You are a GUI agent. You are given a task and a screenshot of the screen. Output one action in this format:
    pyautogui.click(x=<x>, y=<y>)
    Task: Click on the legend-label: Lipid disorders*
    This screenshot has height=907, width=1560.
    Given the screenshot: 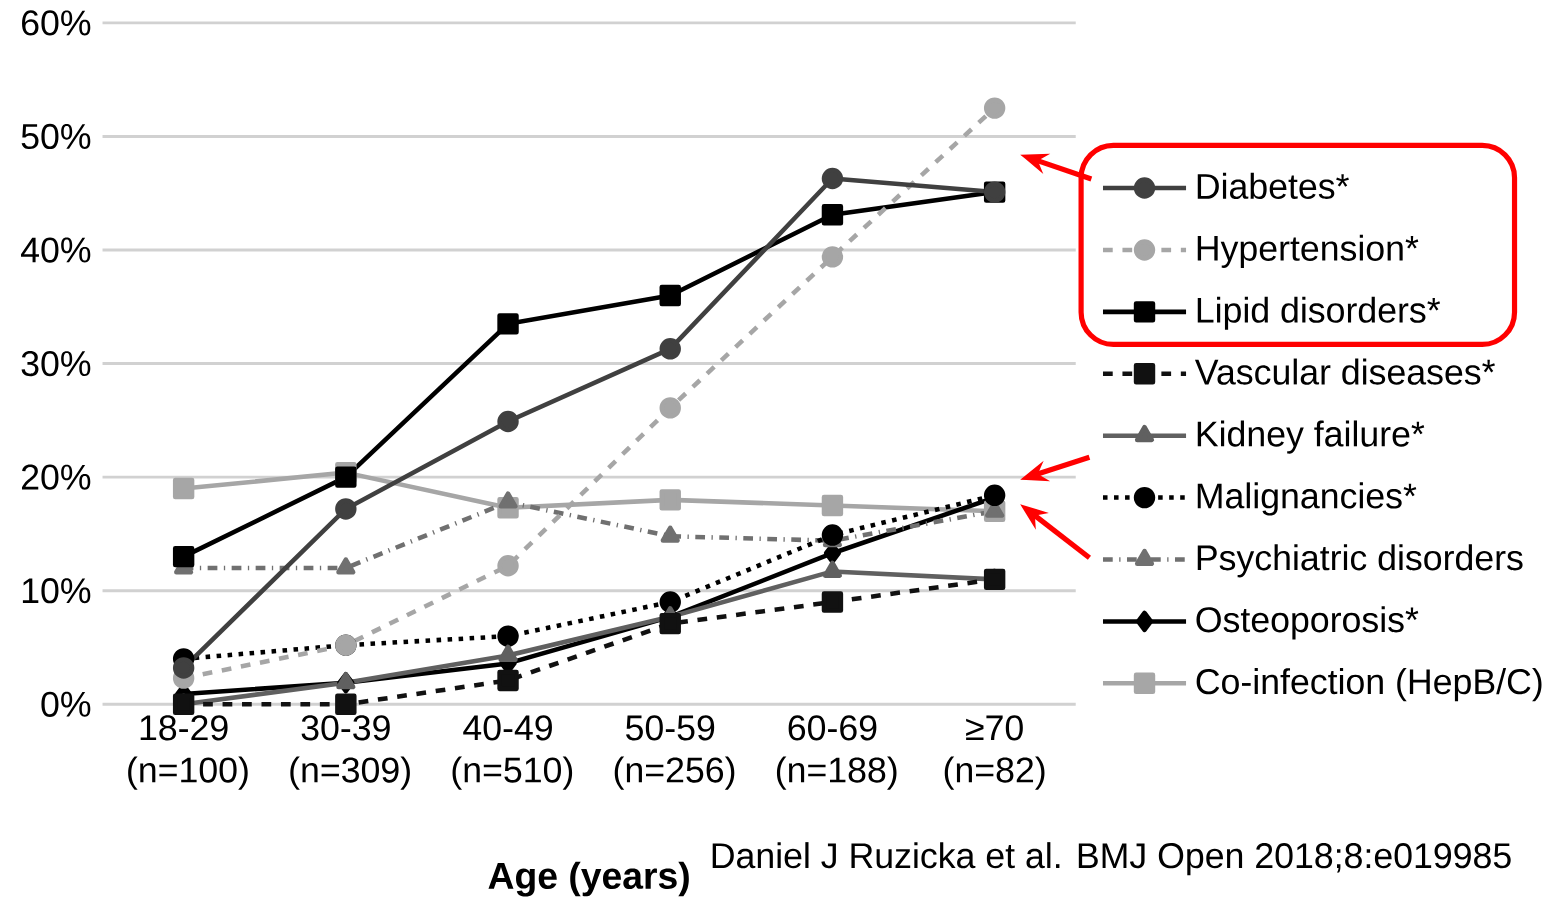 What is the action you would take?
    pyautogui.click(x=1319, y=313)
    